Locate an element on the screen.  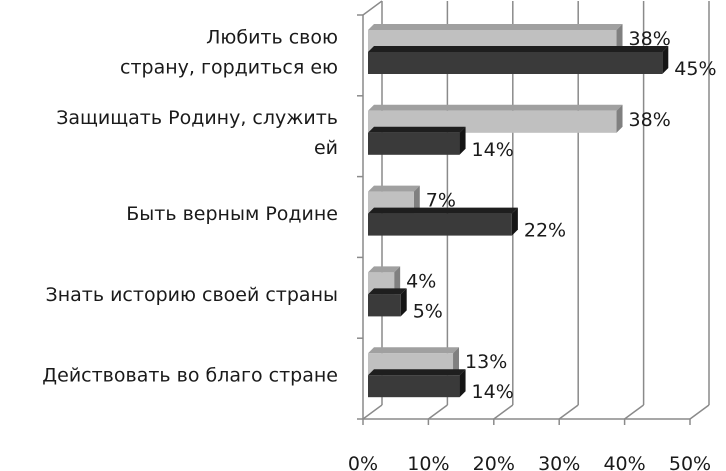
category-label: страну, гордиться ею is located at coordinates (229, 67).